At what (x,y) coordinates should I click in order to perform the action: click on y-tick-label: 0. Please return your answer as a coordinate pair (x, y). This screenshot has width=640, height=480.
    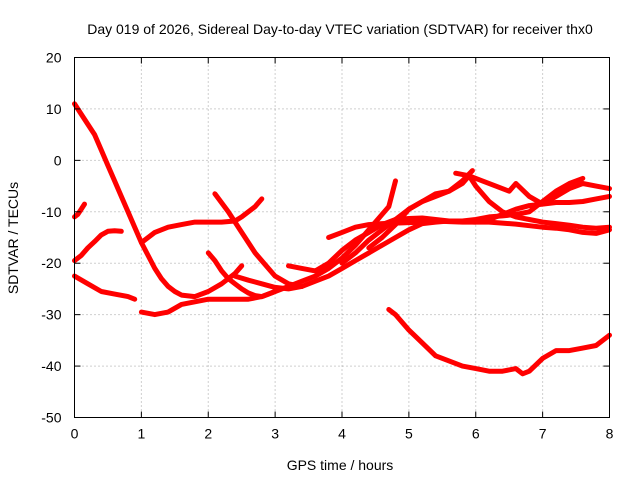
    Looking at the image, I should click on (58, 160).